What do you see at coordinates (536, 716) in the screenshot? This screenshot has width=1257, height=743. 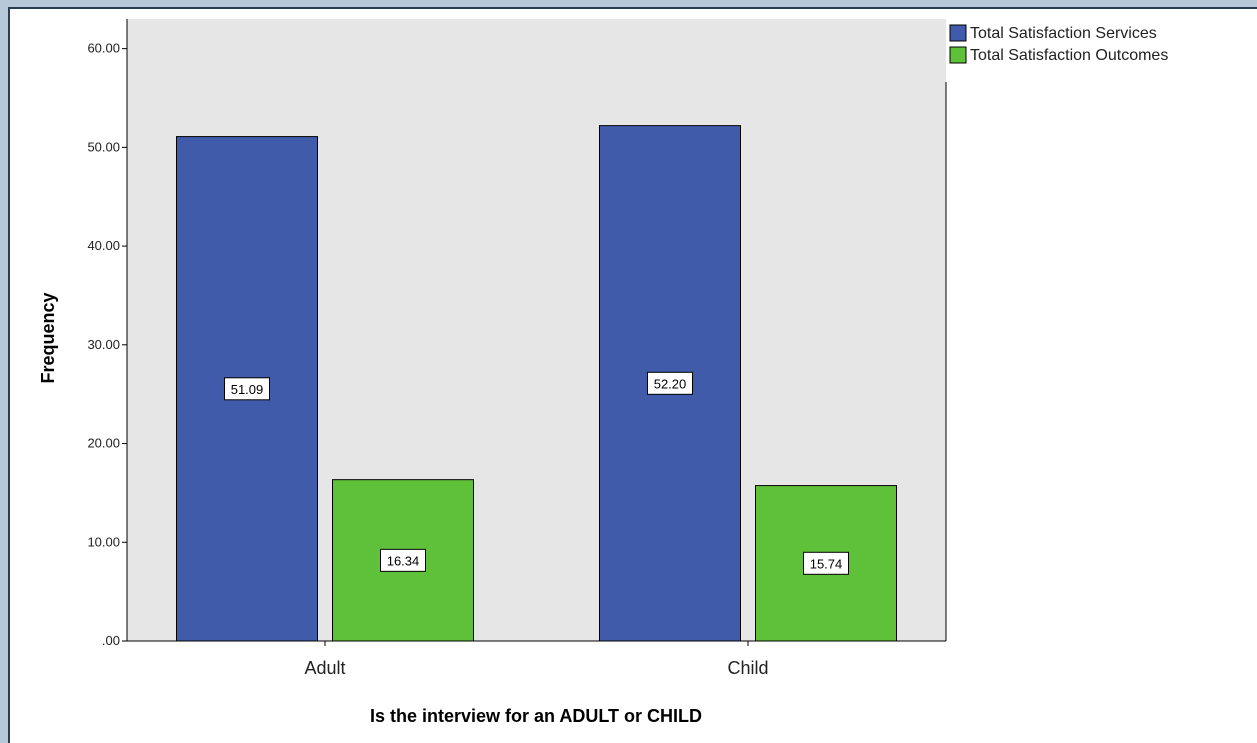 I see `x-axis-title: Is the interview for an ADULT or CHILD` at bounding box center [536, 716].